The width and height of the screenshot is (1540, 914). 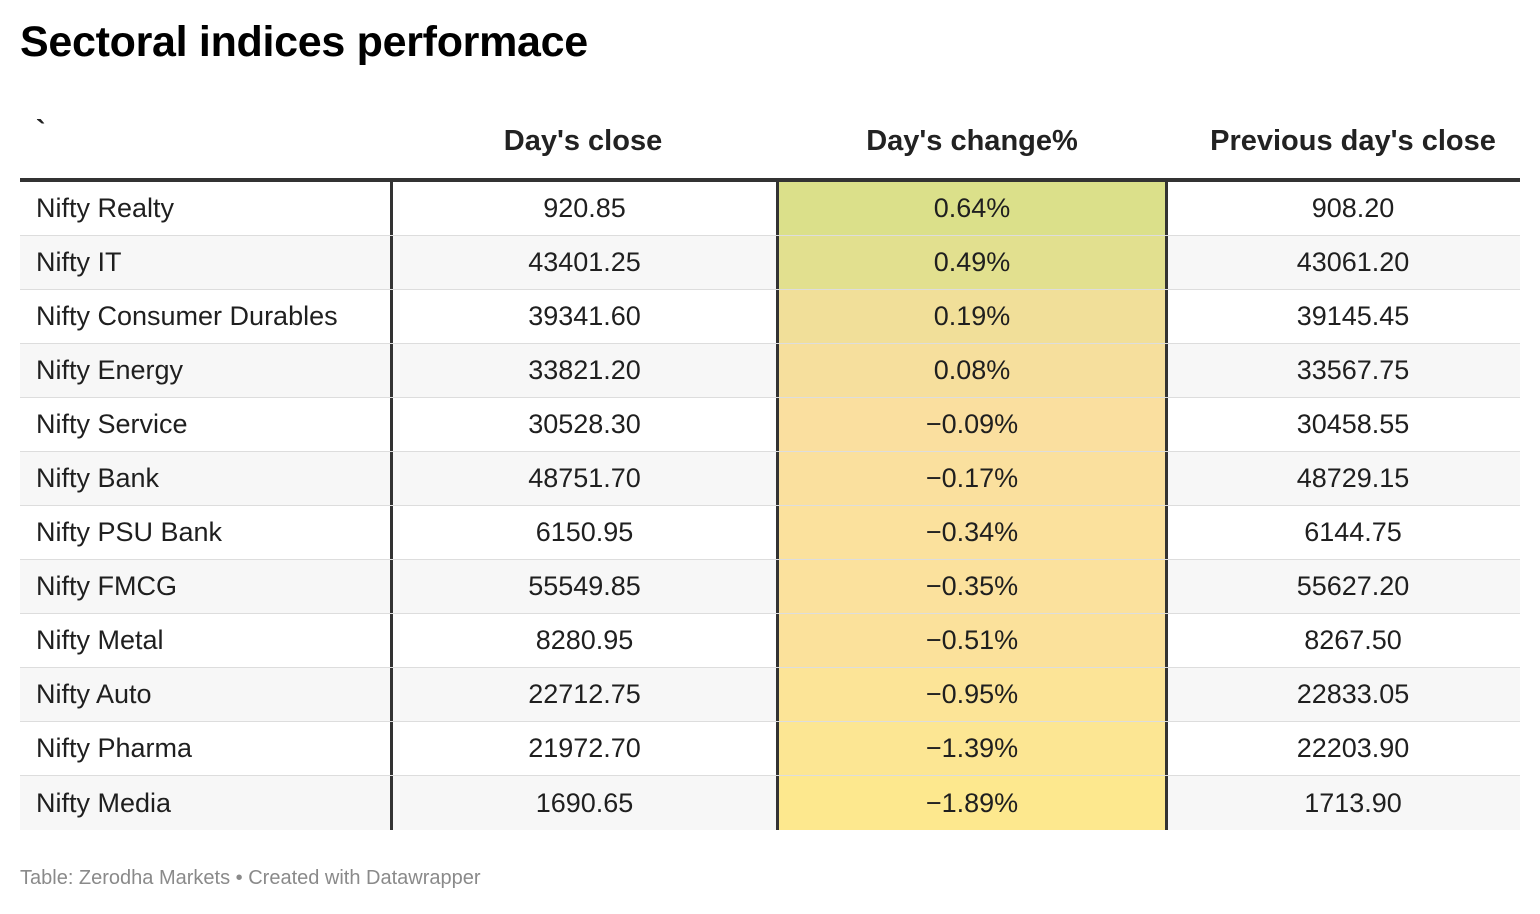 I want to click on row-previous-close: 8267.50, so click(x=1353, y=640).